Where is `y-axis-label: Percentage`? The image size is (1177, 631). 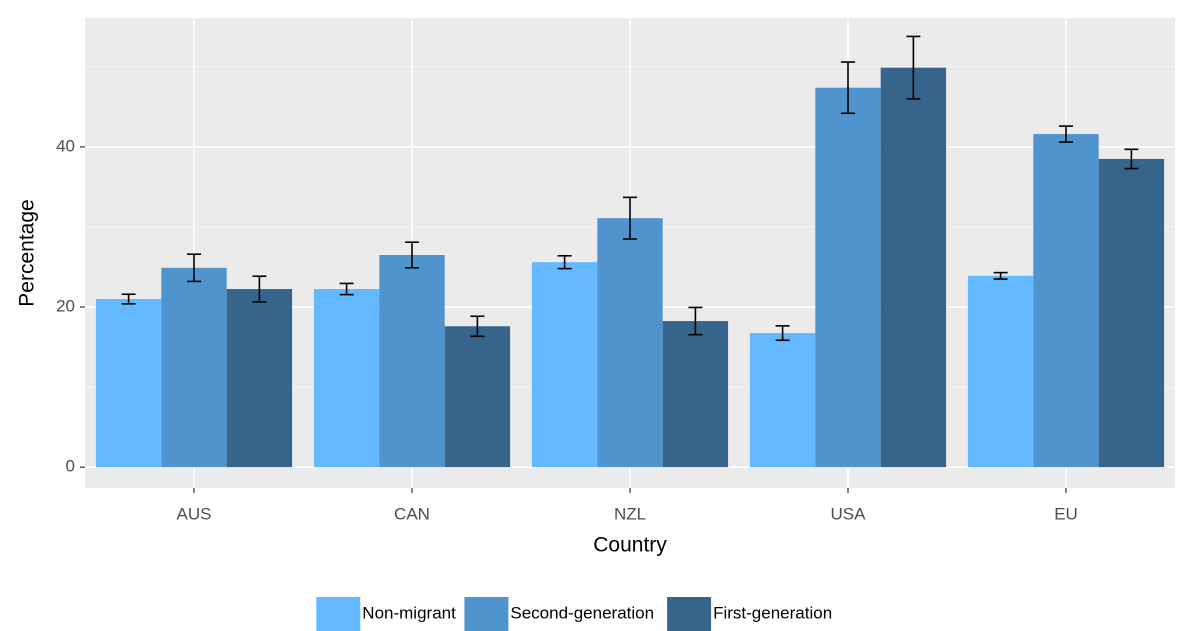
y-axis-label: Percentage is located at coordinates (27, 252).